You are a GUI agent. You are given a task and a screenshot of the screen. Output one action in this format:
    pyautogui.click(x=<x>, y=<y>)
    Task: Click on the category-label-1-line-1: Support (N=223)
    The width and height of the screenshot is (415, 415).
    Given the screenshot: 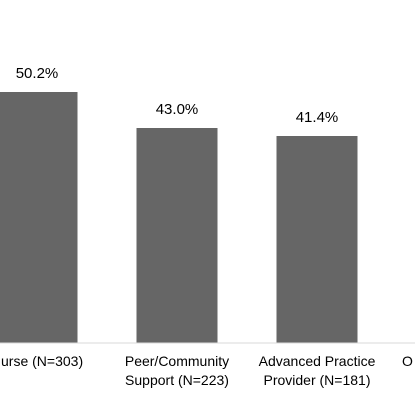 What is the action you would take?
    pyautogui.click(x=177, y=380)
    